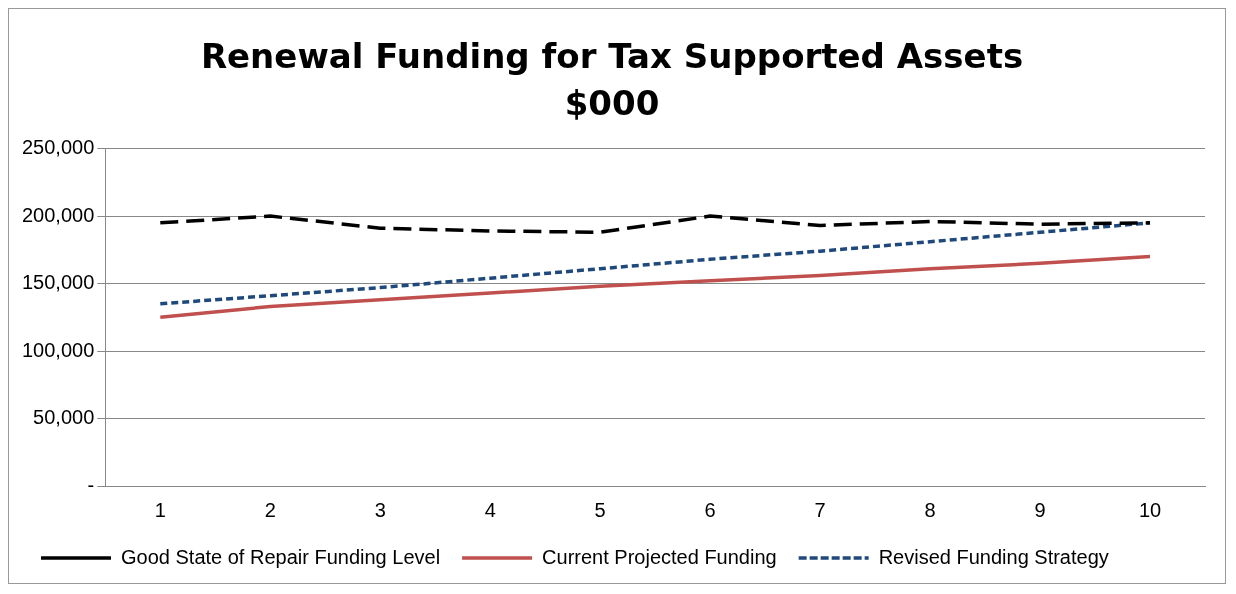  What do you see at coordinates (820, 509) in the screenshot?
I see `x-tick-label: 7` at bounding box center [820, 509].